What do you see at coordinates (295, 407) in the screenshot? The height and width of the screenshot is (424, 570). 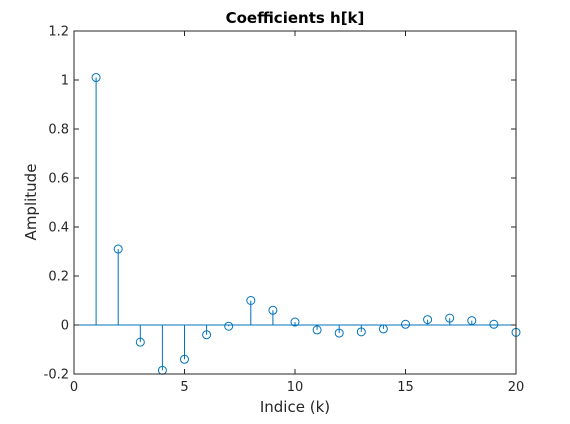 I see `x-axis-label: Indice (k)` at bounding box center [295, 407].